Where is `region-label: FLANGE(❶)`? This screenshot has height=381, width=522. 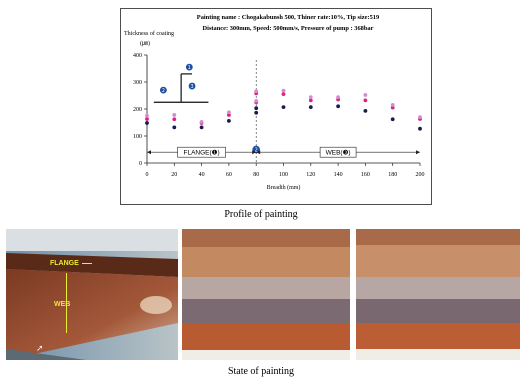
region-label: FLANGE(❶) is located at coordinates (202, 153).